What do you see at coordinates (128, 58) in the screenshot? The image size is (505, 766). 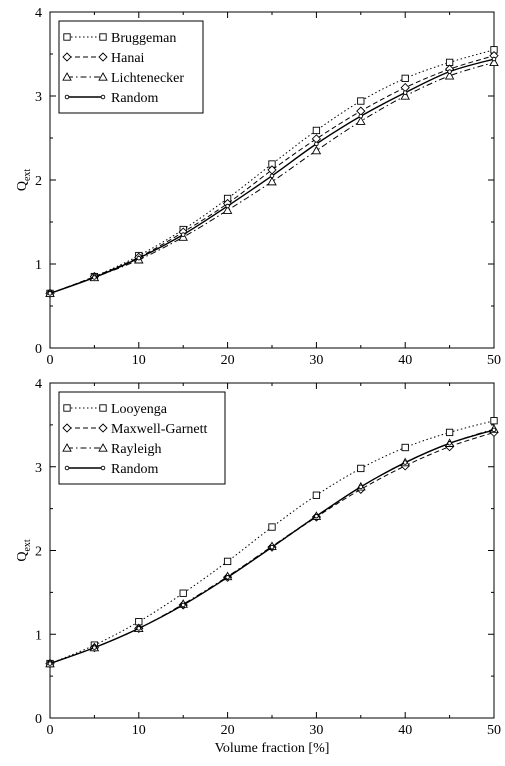 I see `legend-entry: Hanai` at bounding box center [128, 58].